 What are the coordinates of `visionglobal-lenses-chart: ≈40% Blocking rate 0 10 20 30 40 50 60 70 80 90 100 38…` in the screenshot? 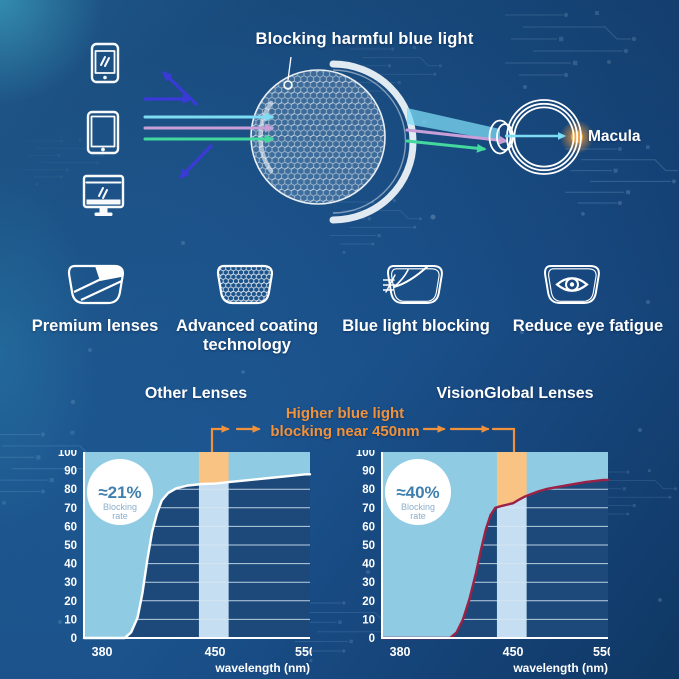 It's located at (479, 564).